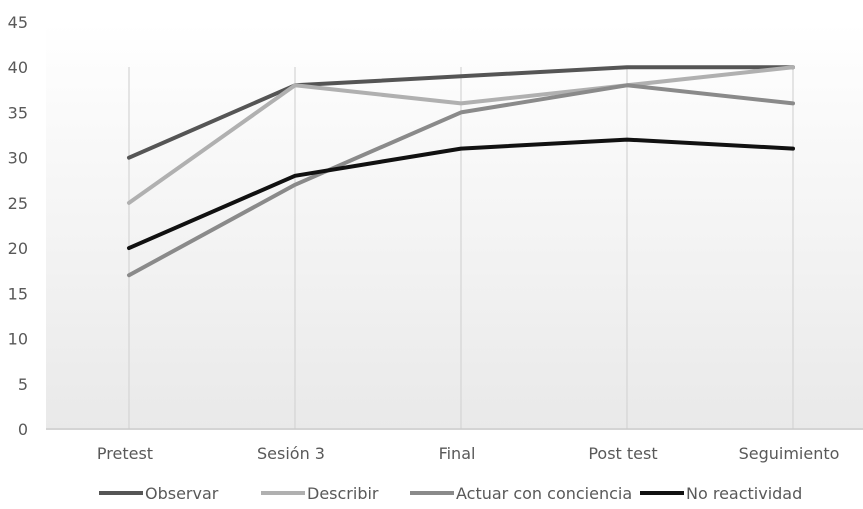 The width and height of the screenshot is (863, 509). What do you see at coordinates (622, 453) in the screenshot?
I see `x-tick-label: Post test` at bounding box center [622, 453].